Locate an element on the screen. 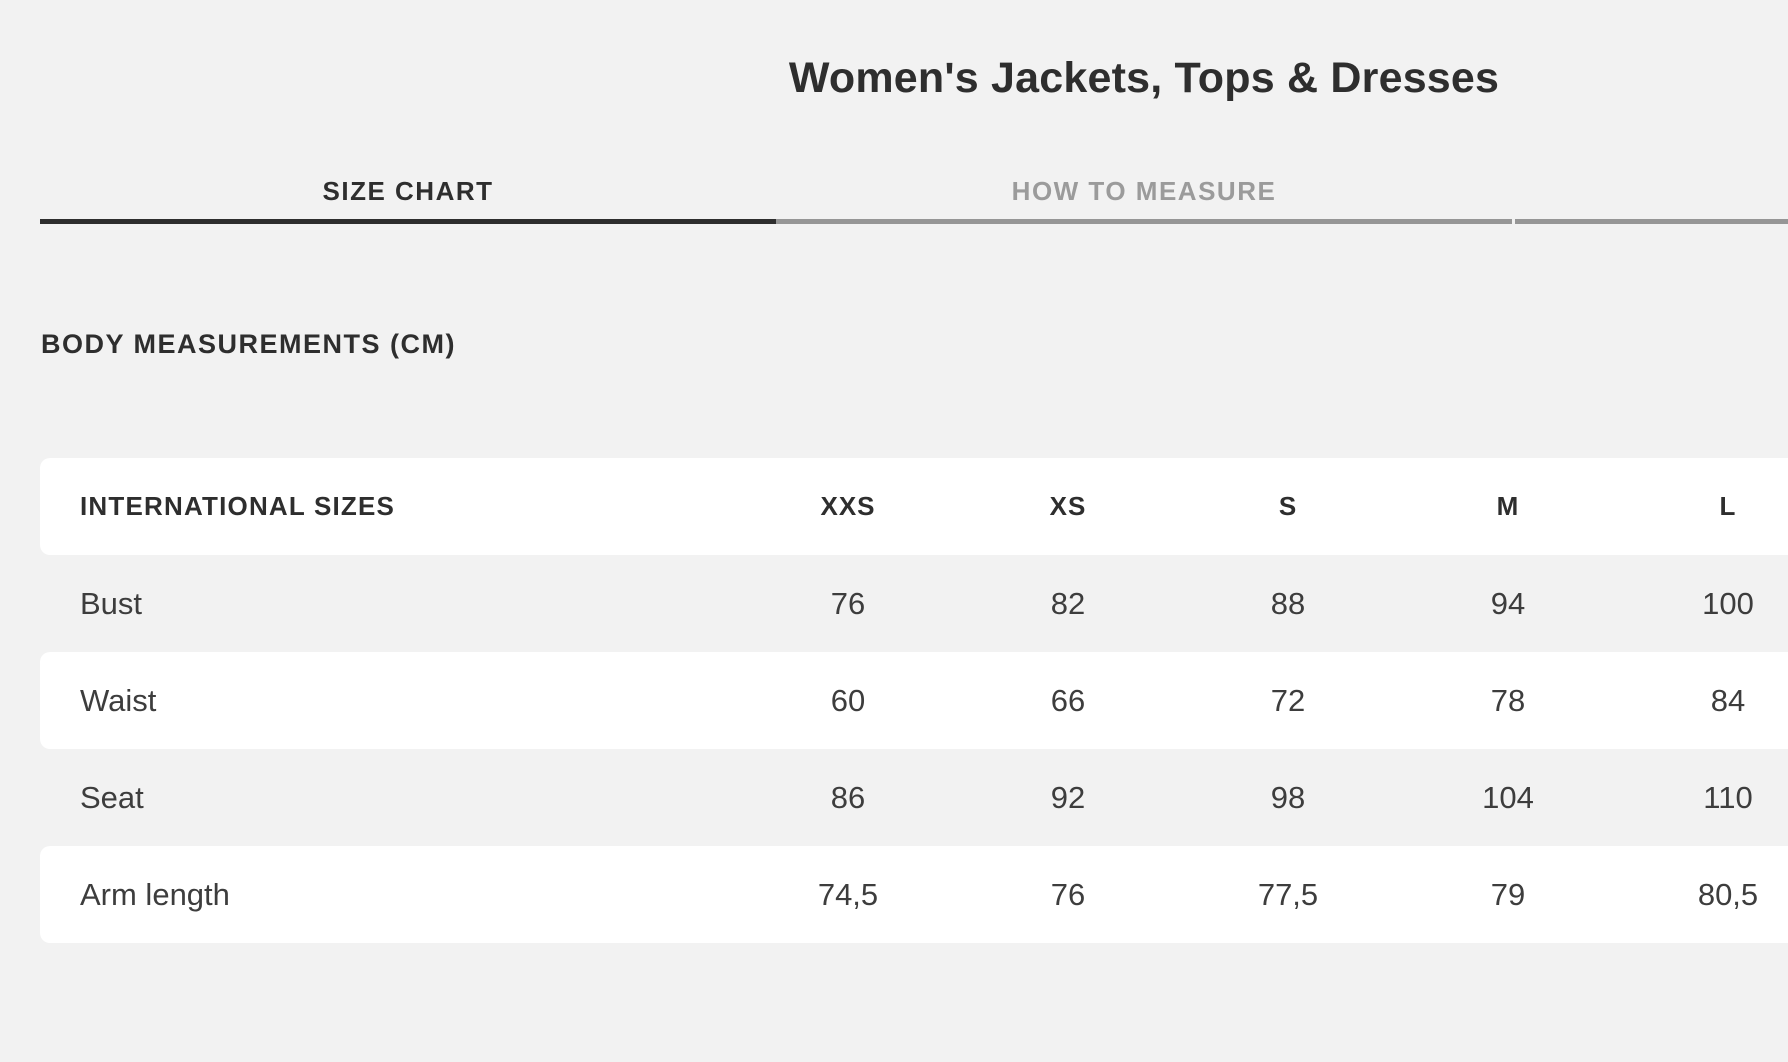  row-label: Bust is located at coordinates (111, 603).